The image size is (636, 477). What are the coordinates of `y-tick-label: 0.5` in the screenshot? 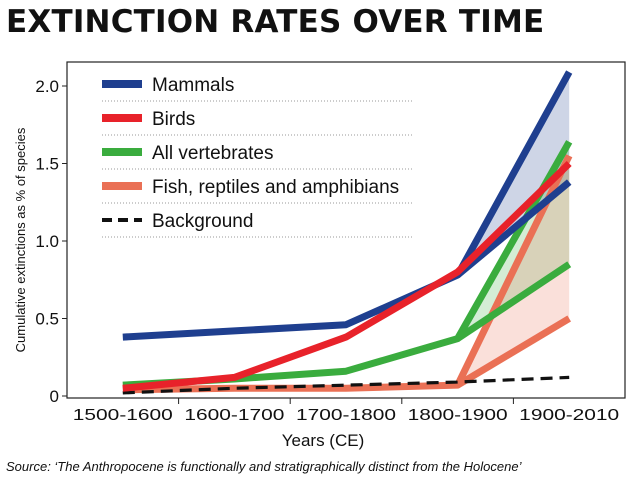 It's located at (47, 319).